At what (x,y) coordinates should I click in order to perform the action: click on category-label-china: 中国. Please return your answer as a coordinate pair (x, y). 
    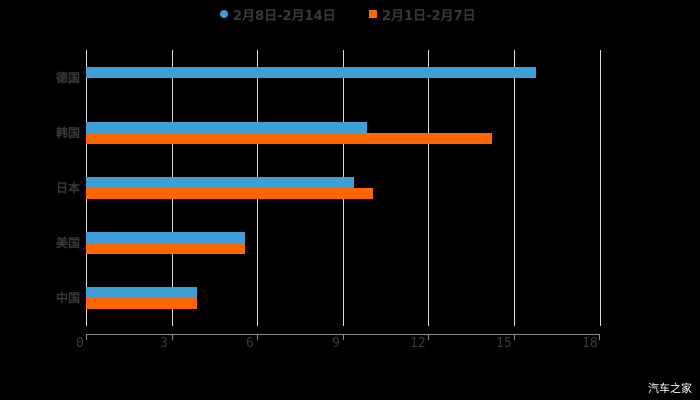
    Looking at the image, I should click on (67, 298).